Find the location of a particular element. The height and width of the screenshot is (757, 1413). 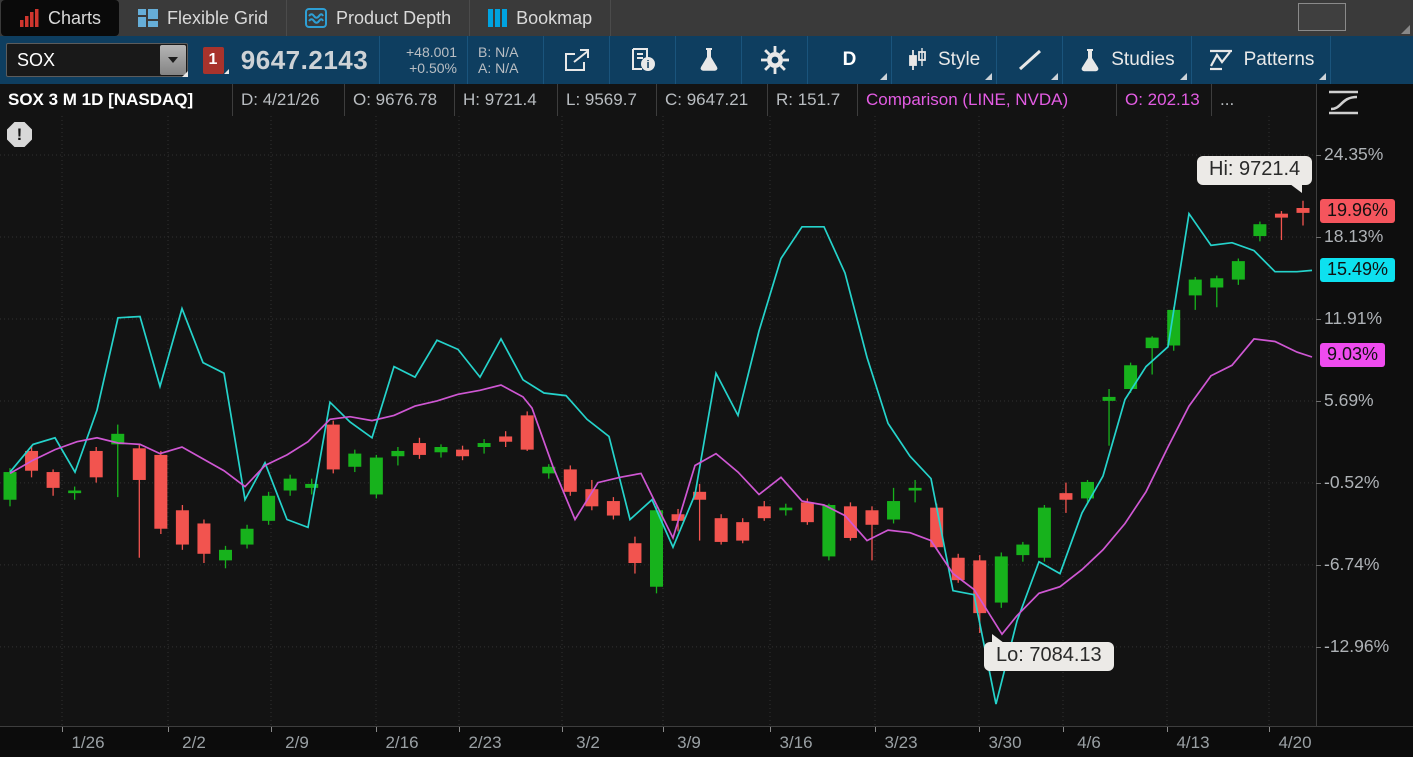

comparison-label: Comparison (LINE, NVDA) is located at coordinates (987, 100).